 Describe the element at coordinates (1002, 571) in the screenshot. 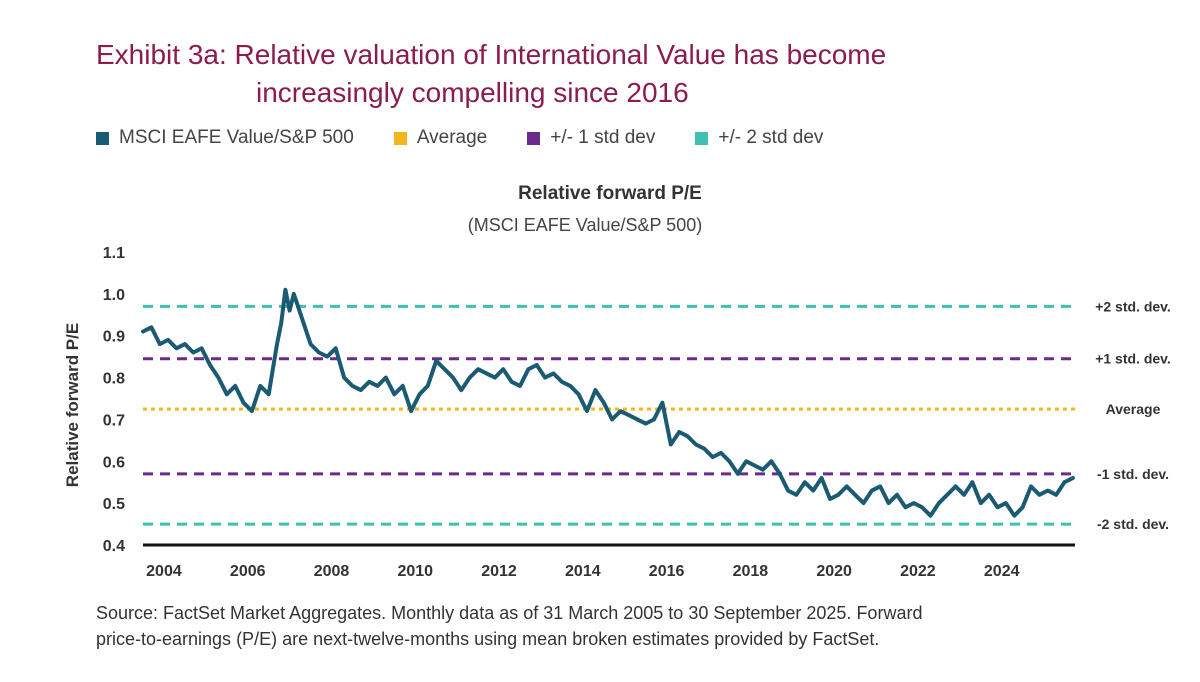

I see `x-tick-label: 2024` at that location.